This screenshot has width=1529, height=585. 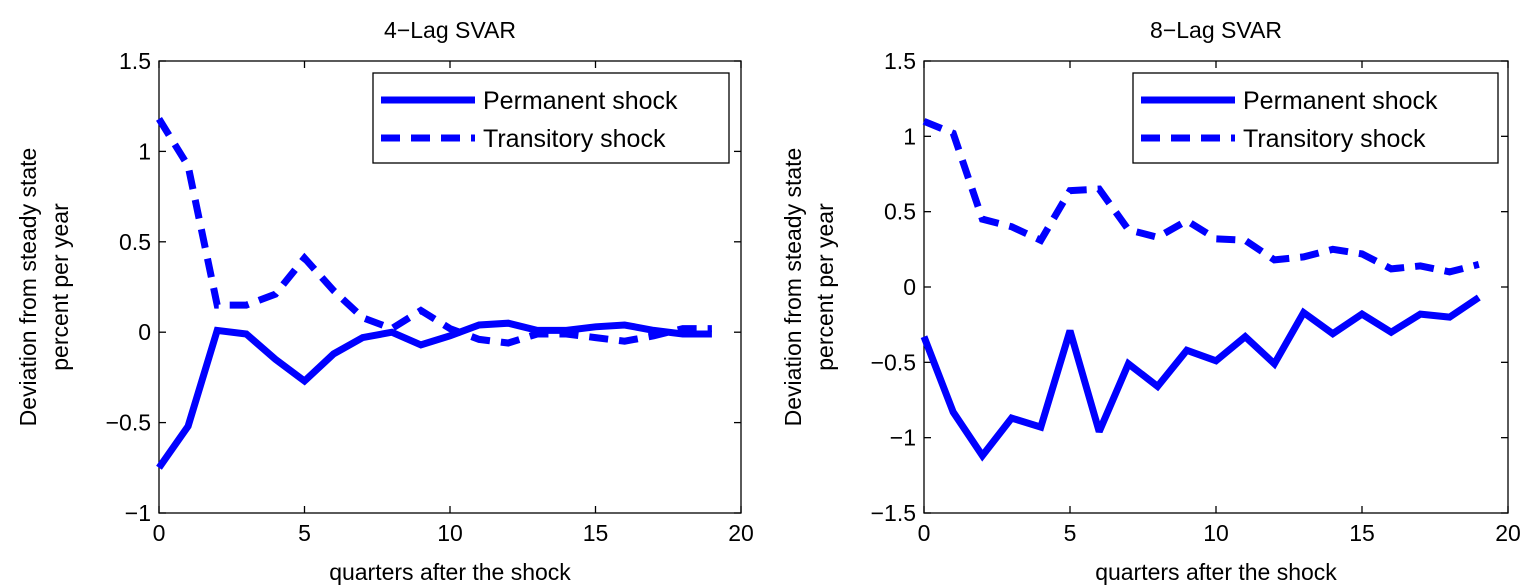 What do you see at coordinates (893, 513) in the screenshot?
I see `y-tick-label: −1.5` at bounding box center [893, 513].